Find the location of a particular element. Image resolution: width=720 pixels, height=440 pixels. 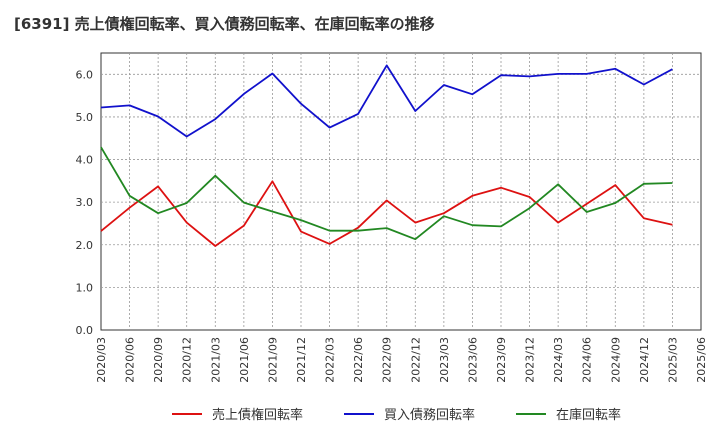

x-tick-label: 2023/09 is located at coordinates (501, 360).